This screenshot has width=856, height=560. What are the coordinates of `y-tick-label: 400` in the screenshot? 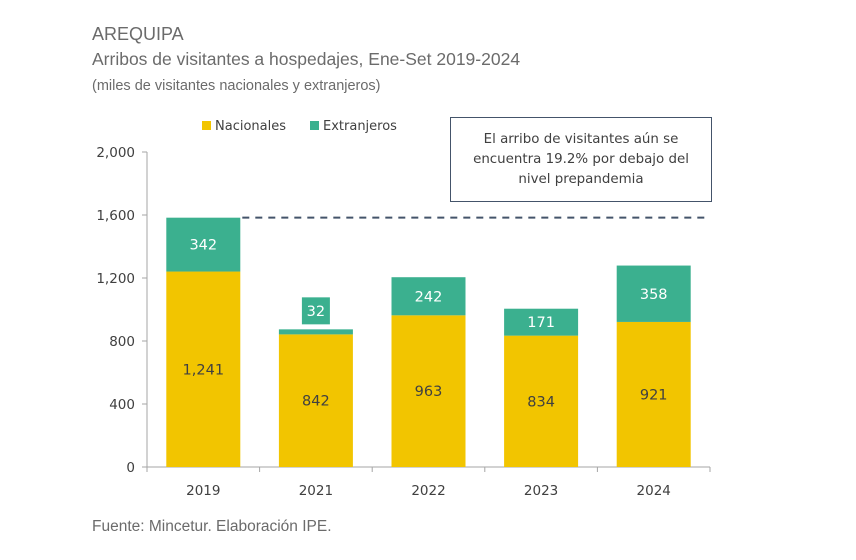 It's located at (122, 405).